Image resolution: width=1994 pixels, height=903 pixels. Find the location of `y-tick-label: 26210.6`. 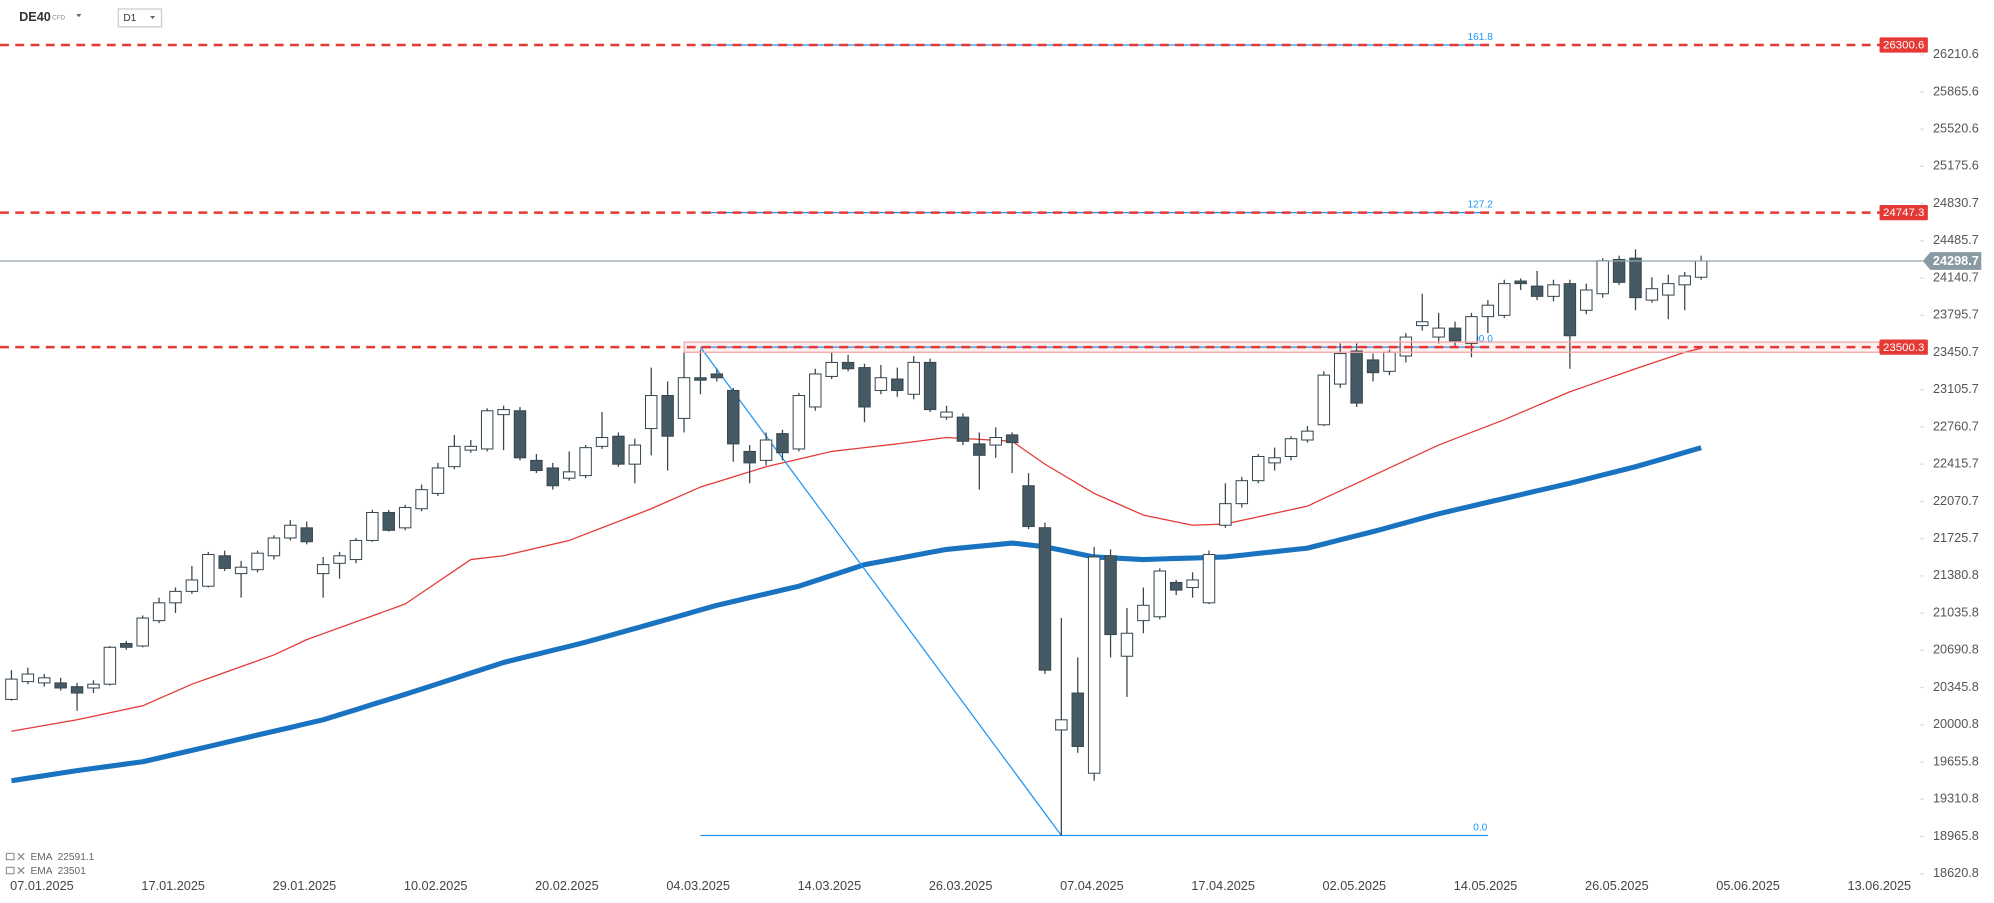

y-tick-label: 26210.6 is located at coordinates (1956, 53).